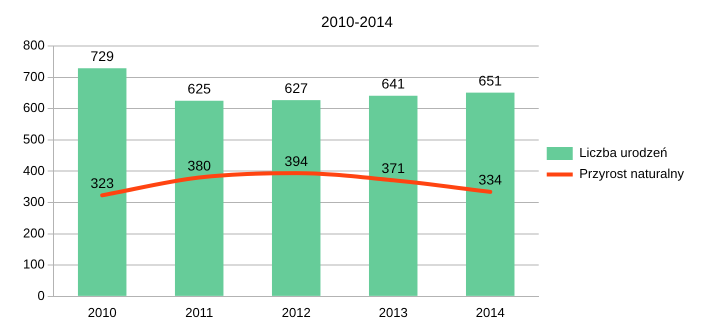 Image resolution: width=704 pixels, height=334 pixels. Describe the element at coordinates (296, 88) in the screenshot. I see `data-label: 627` at that location.